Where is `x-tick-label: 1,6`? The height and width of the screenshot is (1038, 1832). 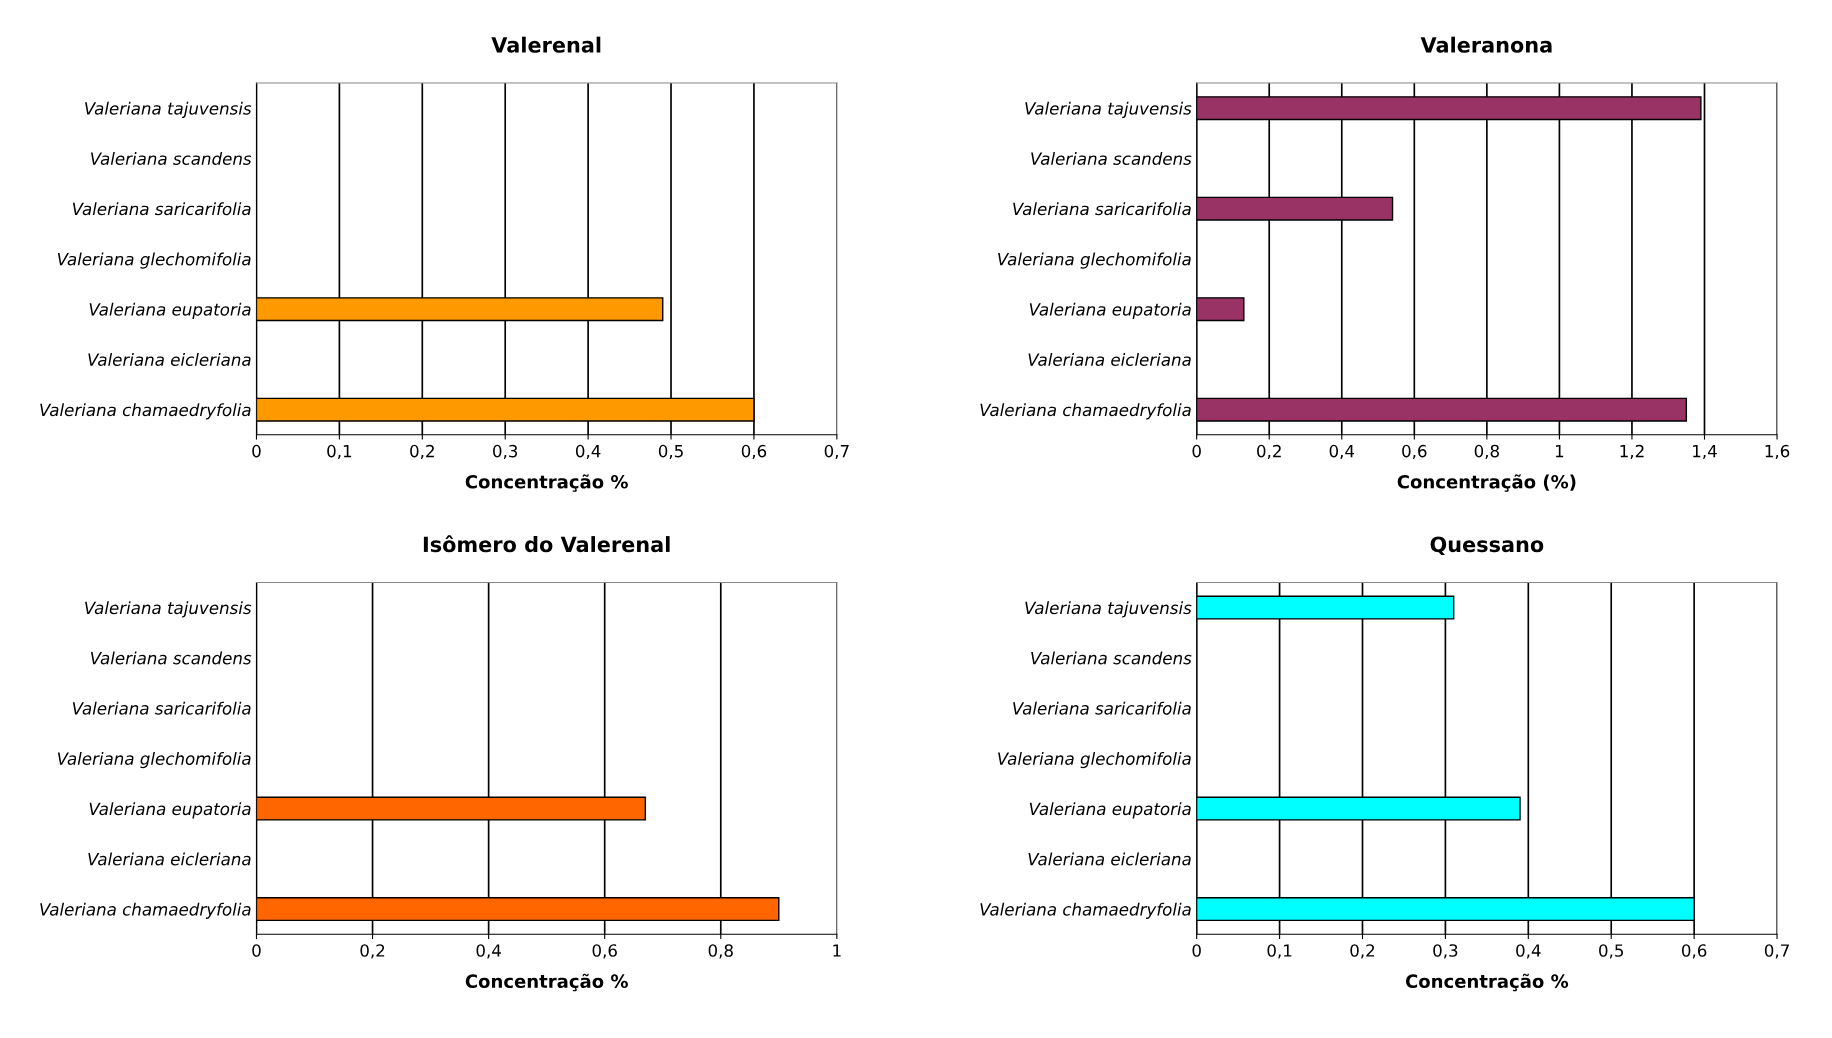 x-tick-label: 1,6 is located at coordinates (1777, 452).